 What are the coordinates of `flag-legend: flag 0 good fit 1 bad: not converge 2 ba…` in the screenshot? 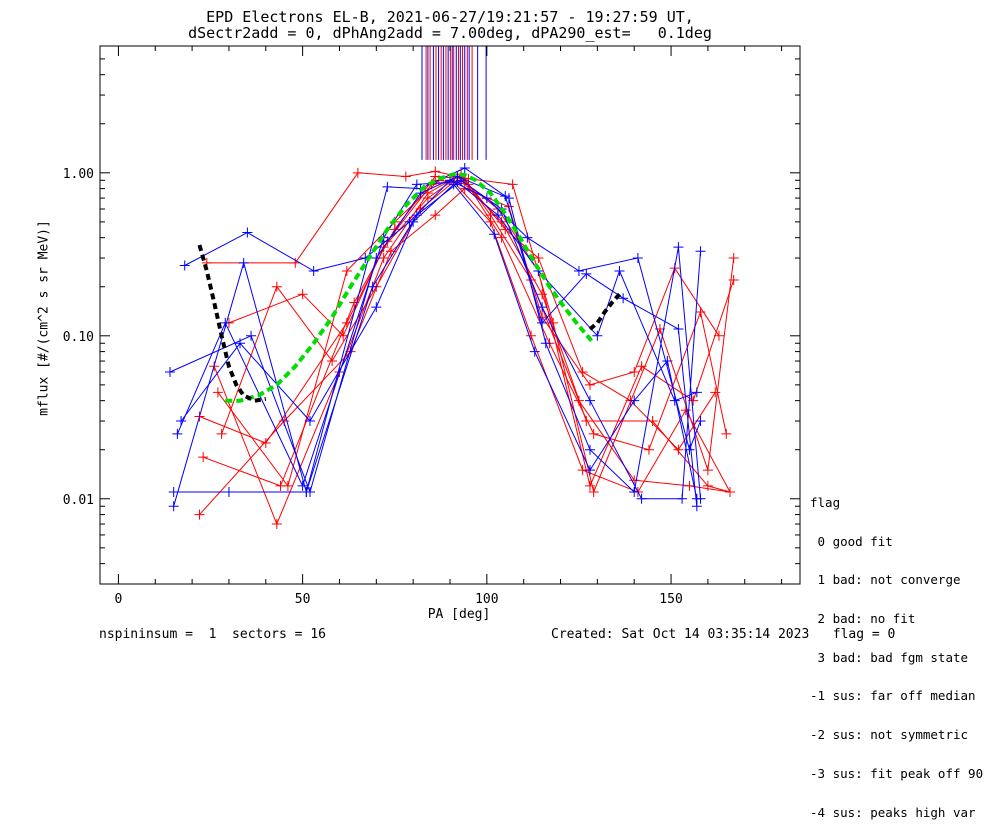 It's located at (896, 651).